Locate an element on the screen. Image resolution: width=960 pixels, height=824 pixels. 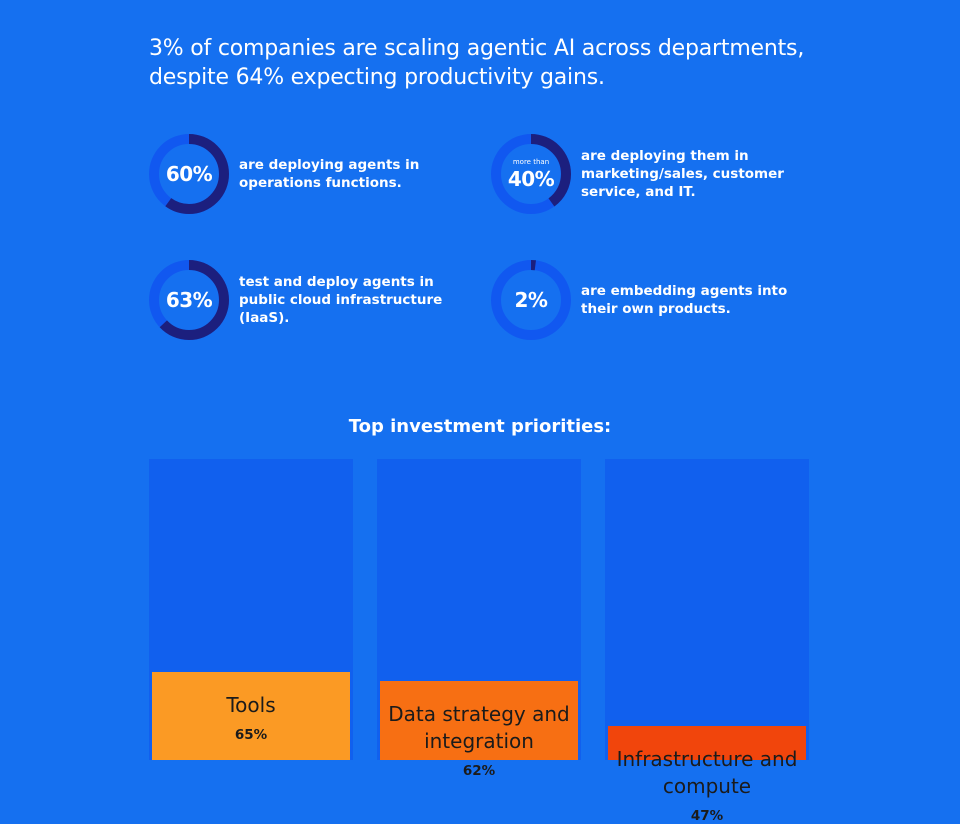
stat-percent: 63% is located at coordinates (189, 300).